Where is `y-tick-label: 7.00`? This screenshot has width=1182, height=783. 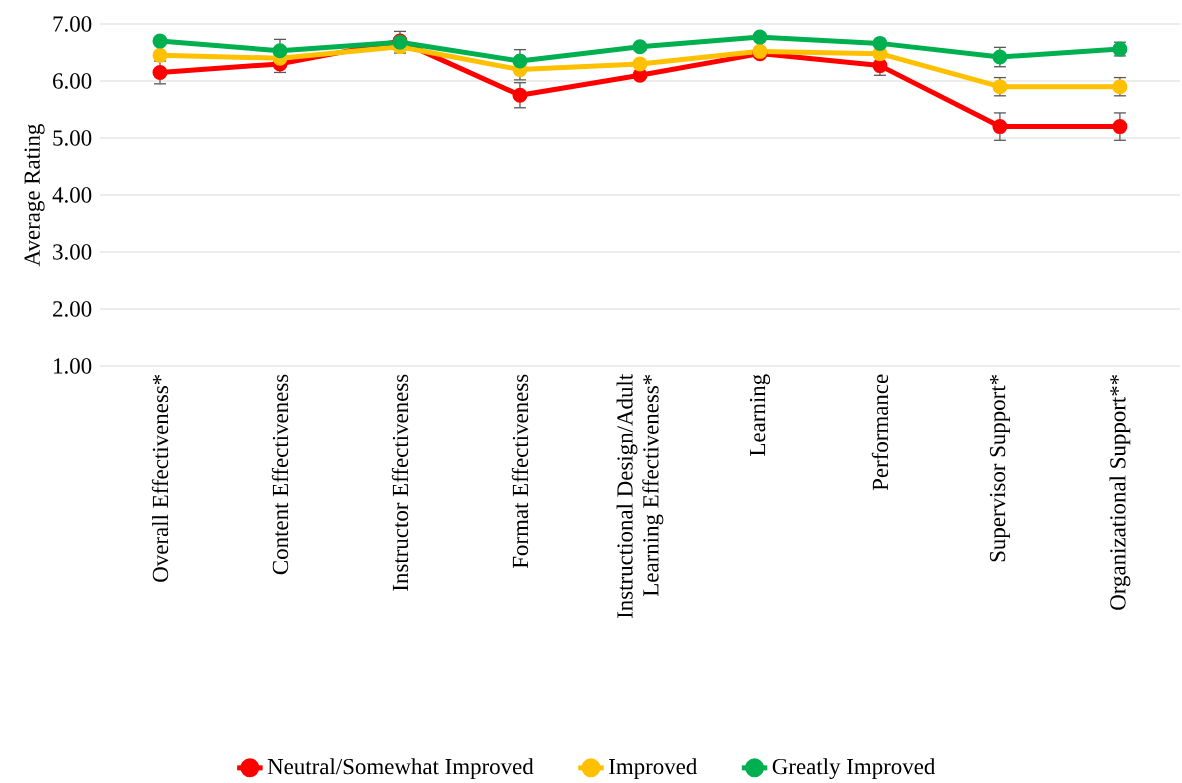
y-tick-label: 7.00 is located at coordinates (72, 24).